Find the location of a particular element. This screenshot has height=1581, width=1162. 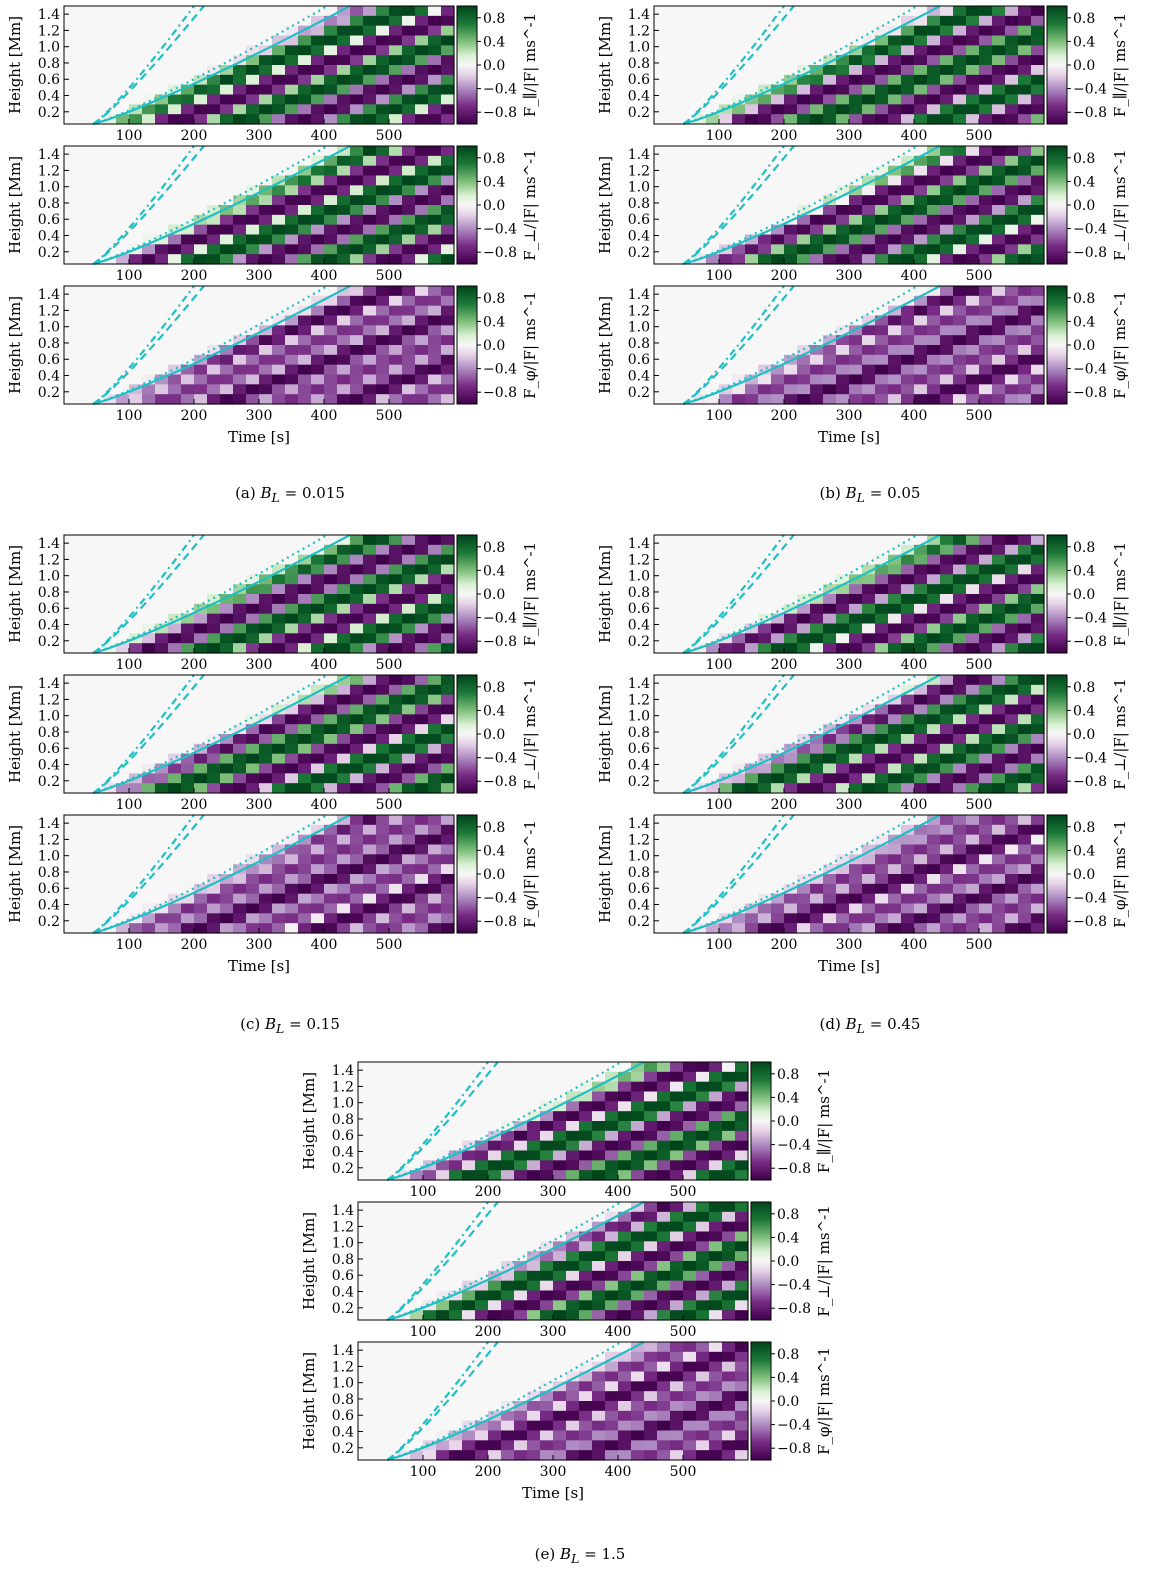

x-tick-label: 400 is located at coordinates (324, 665).